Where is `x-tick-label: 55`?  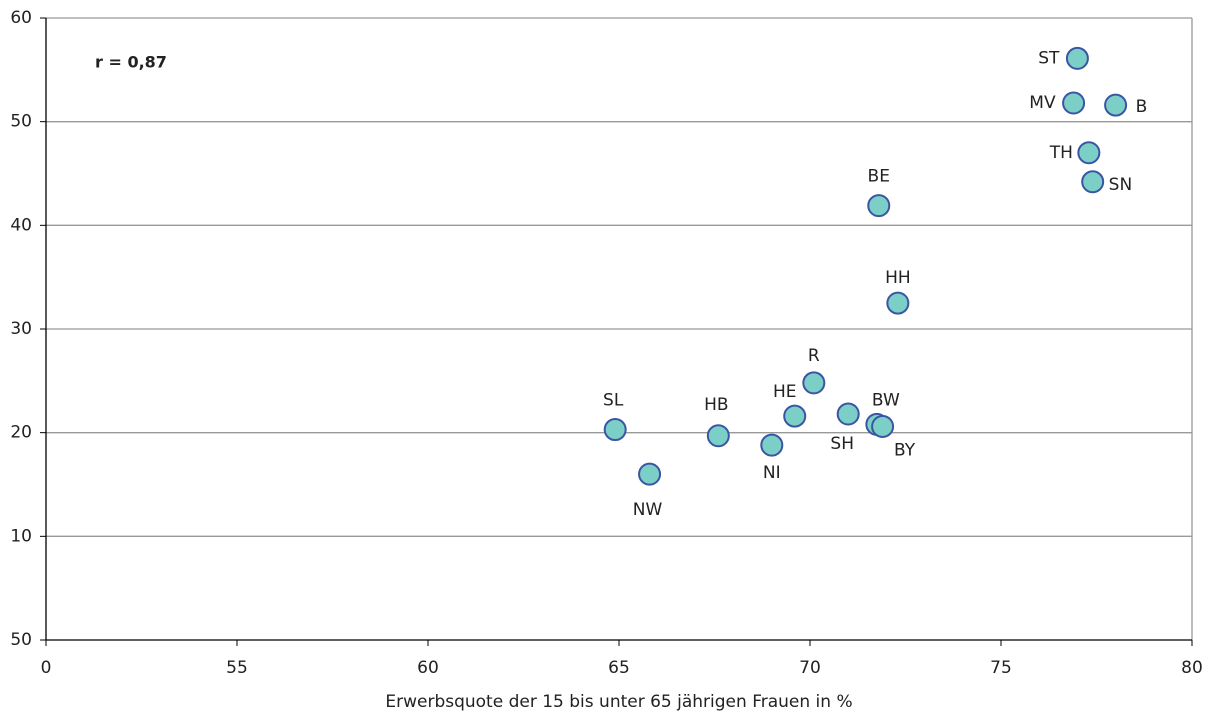 x-tick-label: 55 is located at coordinates (237, 668).